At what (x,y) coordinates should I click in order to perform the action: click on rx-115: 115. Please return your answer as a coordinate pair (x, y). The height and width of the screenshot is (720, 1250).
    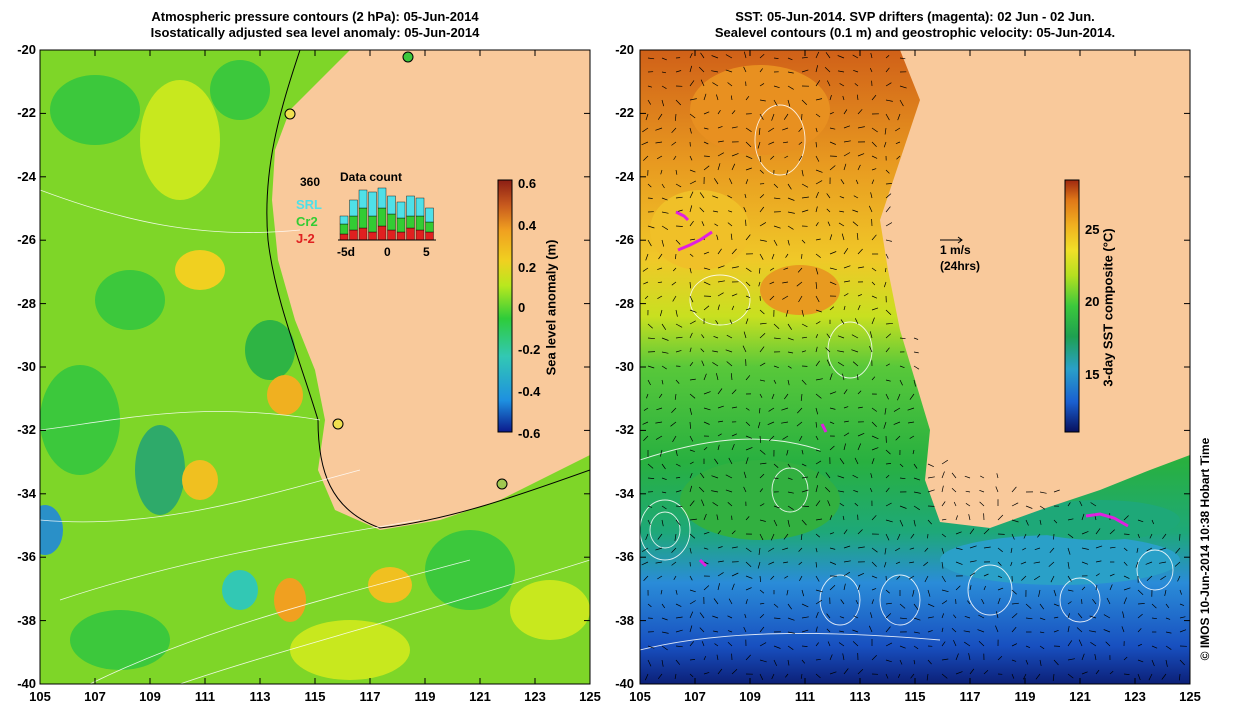
    Looking at the image, I should click on (915, 696).